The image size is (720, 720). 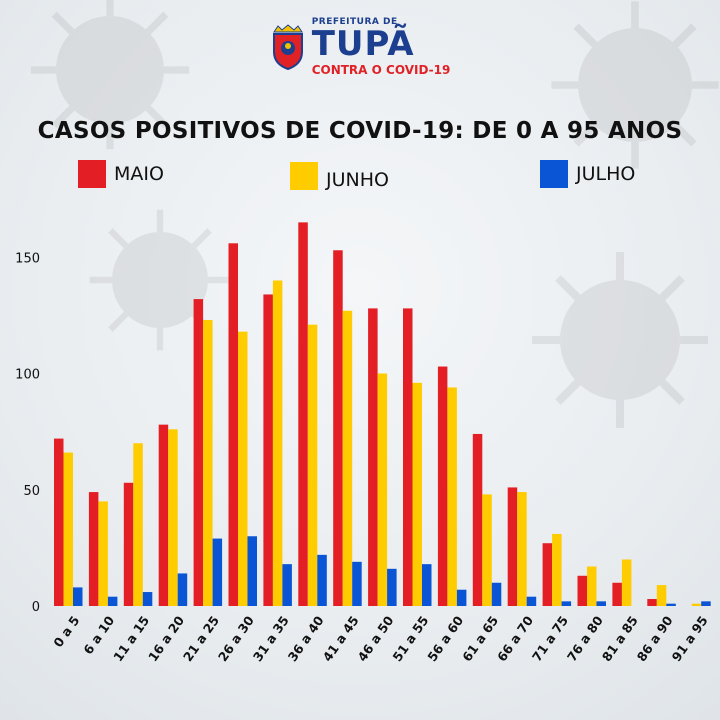 I want to click on header: PREFEITURA DE TUPÃ CONTRA O COVID-19, so click(x=360, y=47).